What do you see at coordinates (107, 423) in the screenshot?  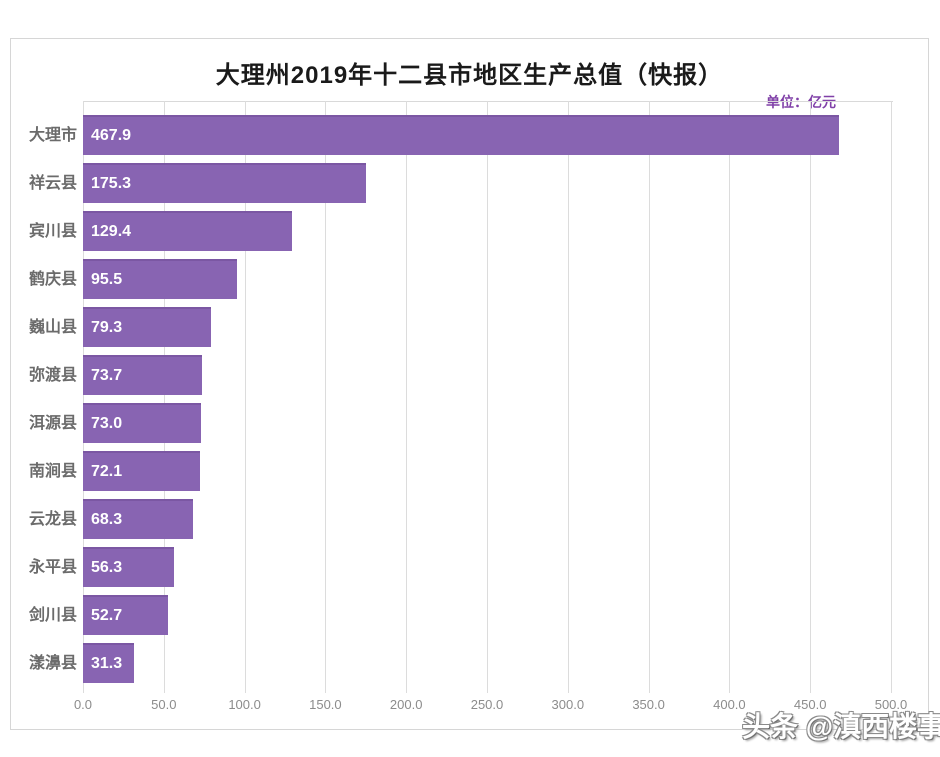 I see `bar-value-label: 73.0` at bounding box center [107, 423].